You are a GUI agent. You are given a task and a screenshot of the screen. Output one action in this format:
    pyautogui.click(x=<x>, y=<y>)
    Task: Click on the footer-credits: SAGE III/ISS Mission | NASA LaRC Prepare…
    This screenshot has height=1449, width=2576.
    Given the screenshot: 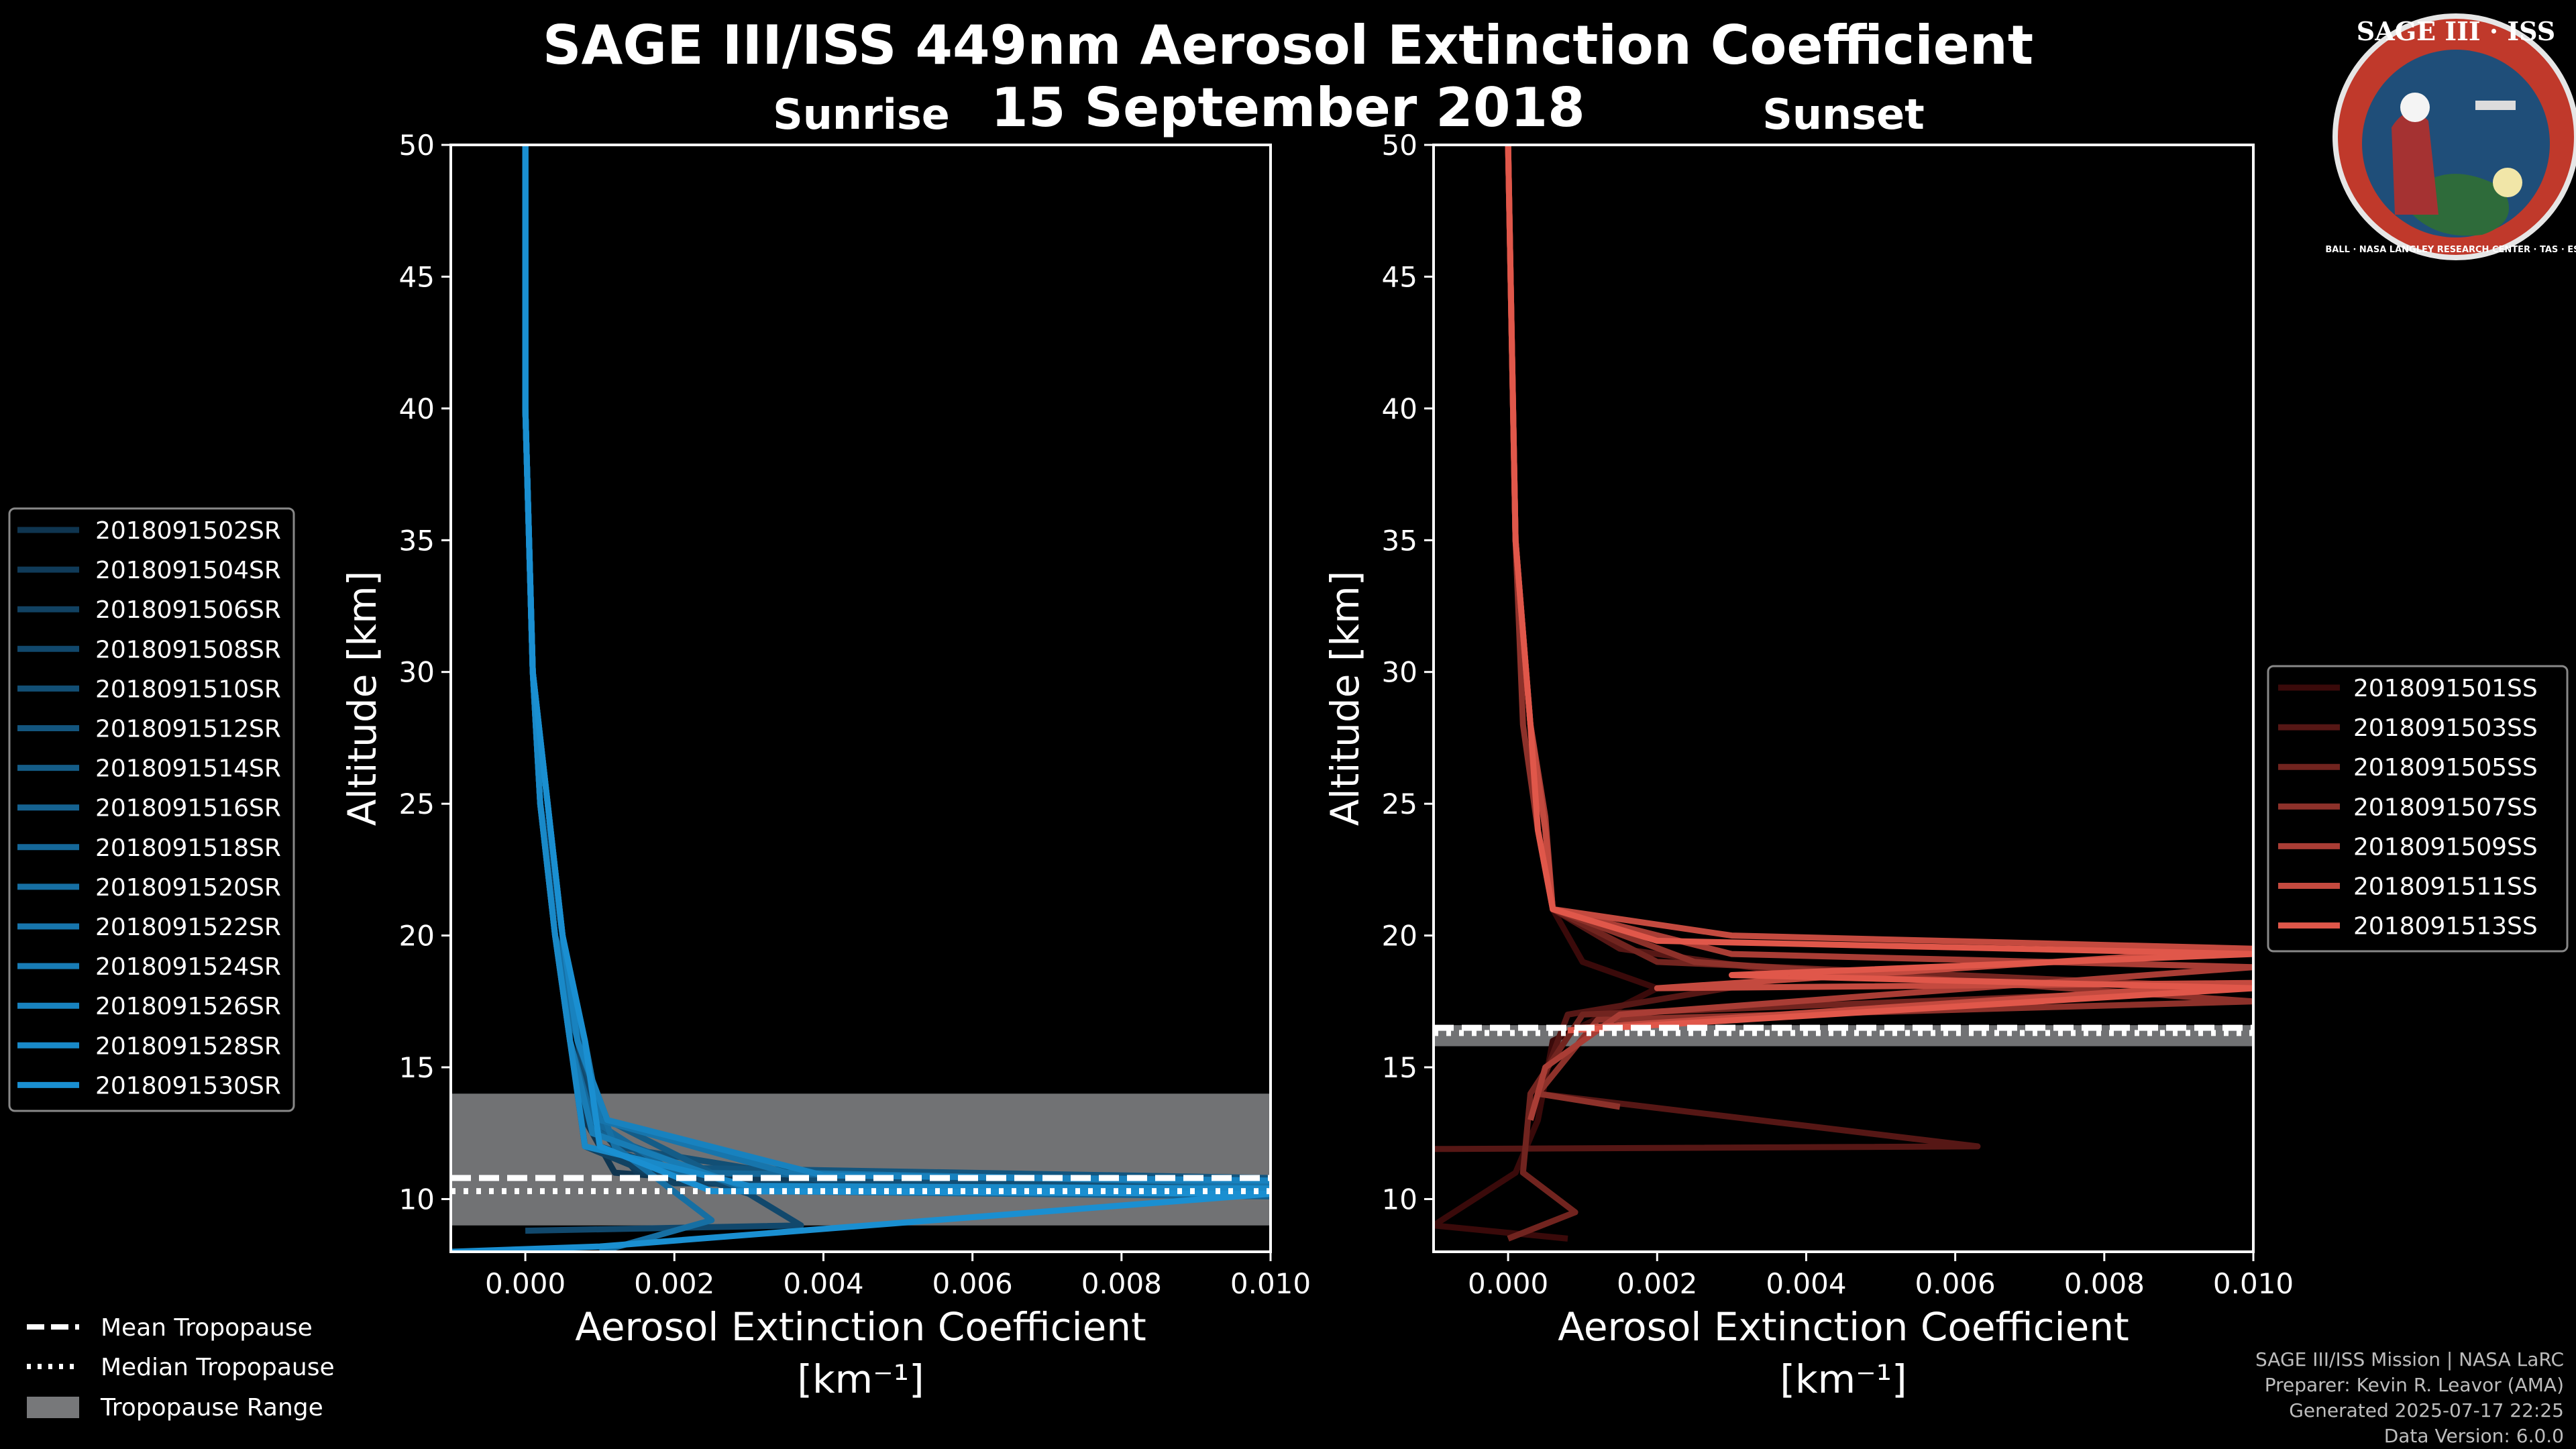 What is the action you would take?
    pyautogui.click(x=2409, y=1397)
    